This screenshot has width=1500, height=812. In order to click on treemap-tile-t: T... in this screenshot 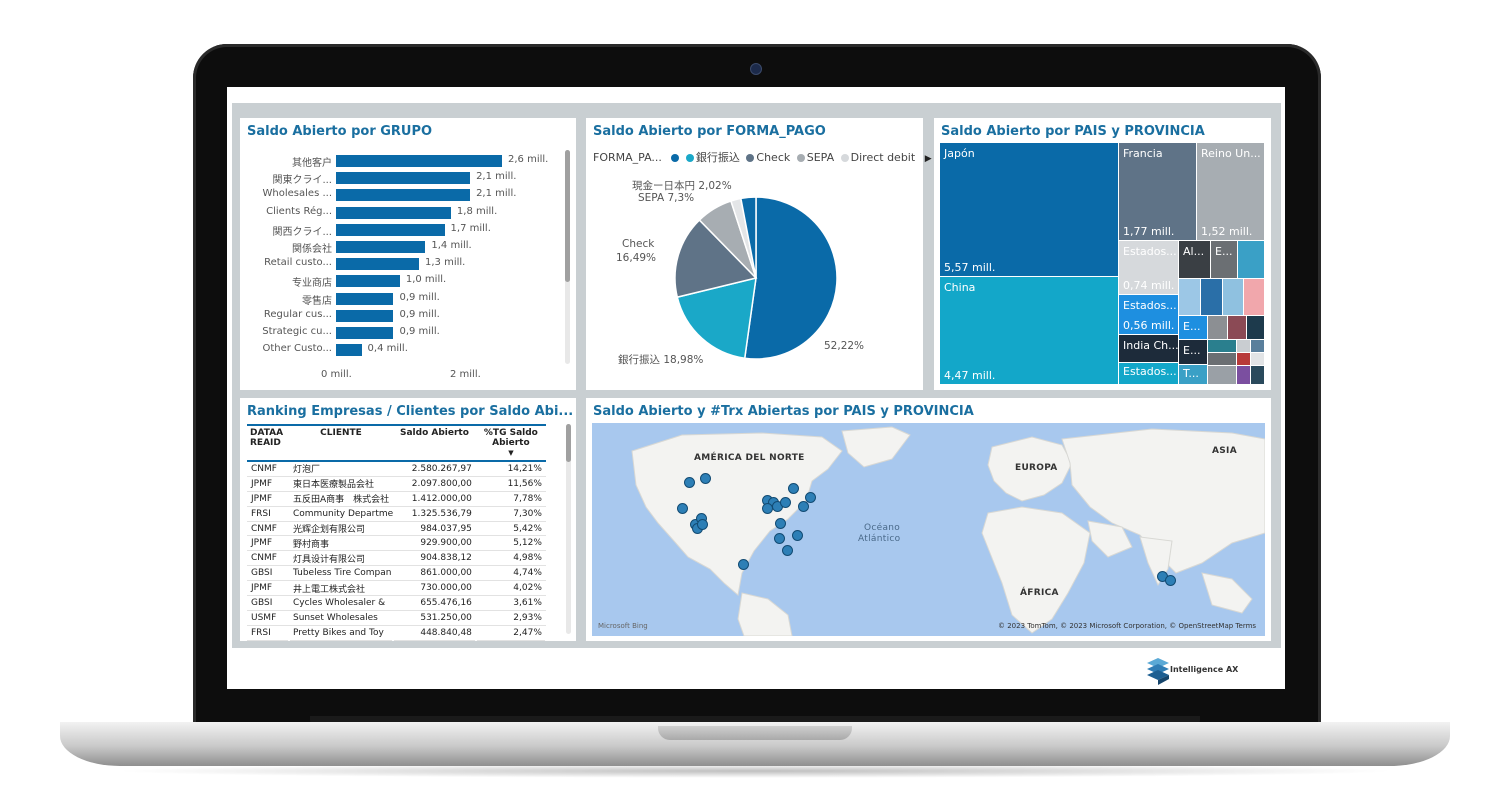, I will do `click(1193, 374)`.